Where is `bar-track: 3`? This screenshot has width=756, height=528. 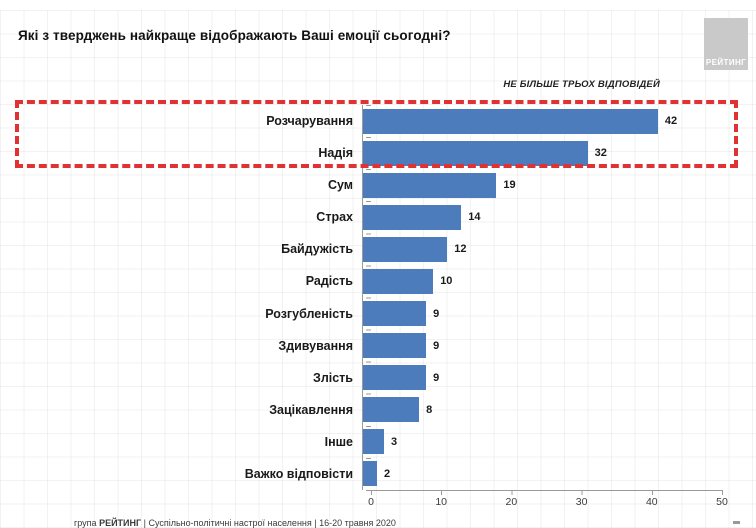
bar-track: 3 is located at coordinates (559, 441).